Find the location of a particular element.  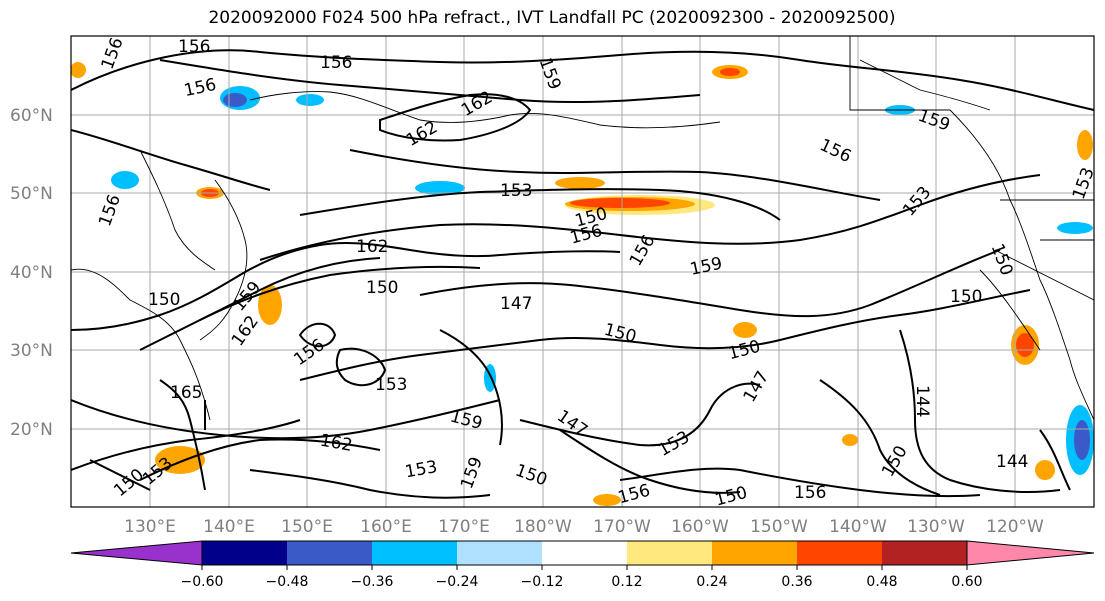

lon-label: 180°W is located at coordinates (543, 527).